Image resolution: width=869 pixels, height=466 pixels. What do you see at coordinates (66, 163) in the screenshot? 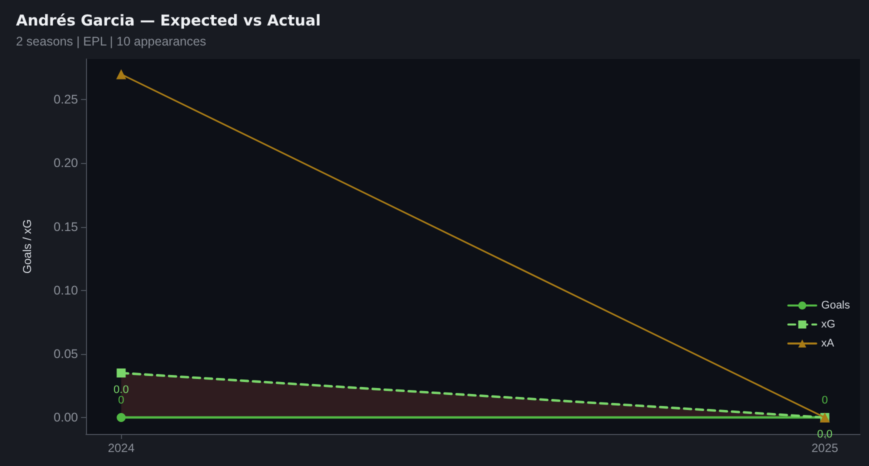
I see `y-tick-label: 0.20` at bounding box center [66, 163].